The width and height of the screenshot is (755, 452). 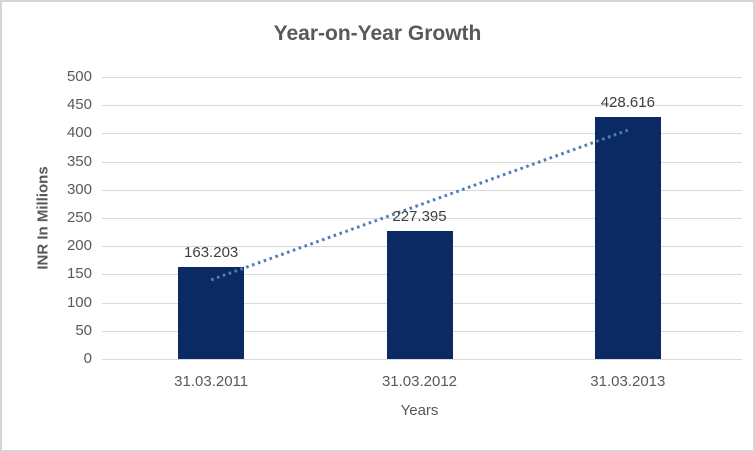 I want to click on bar, so click(x=211, y=312).